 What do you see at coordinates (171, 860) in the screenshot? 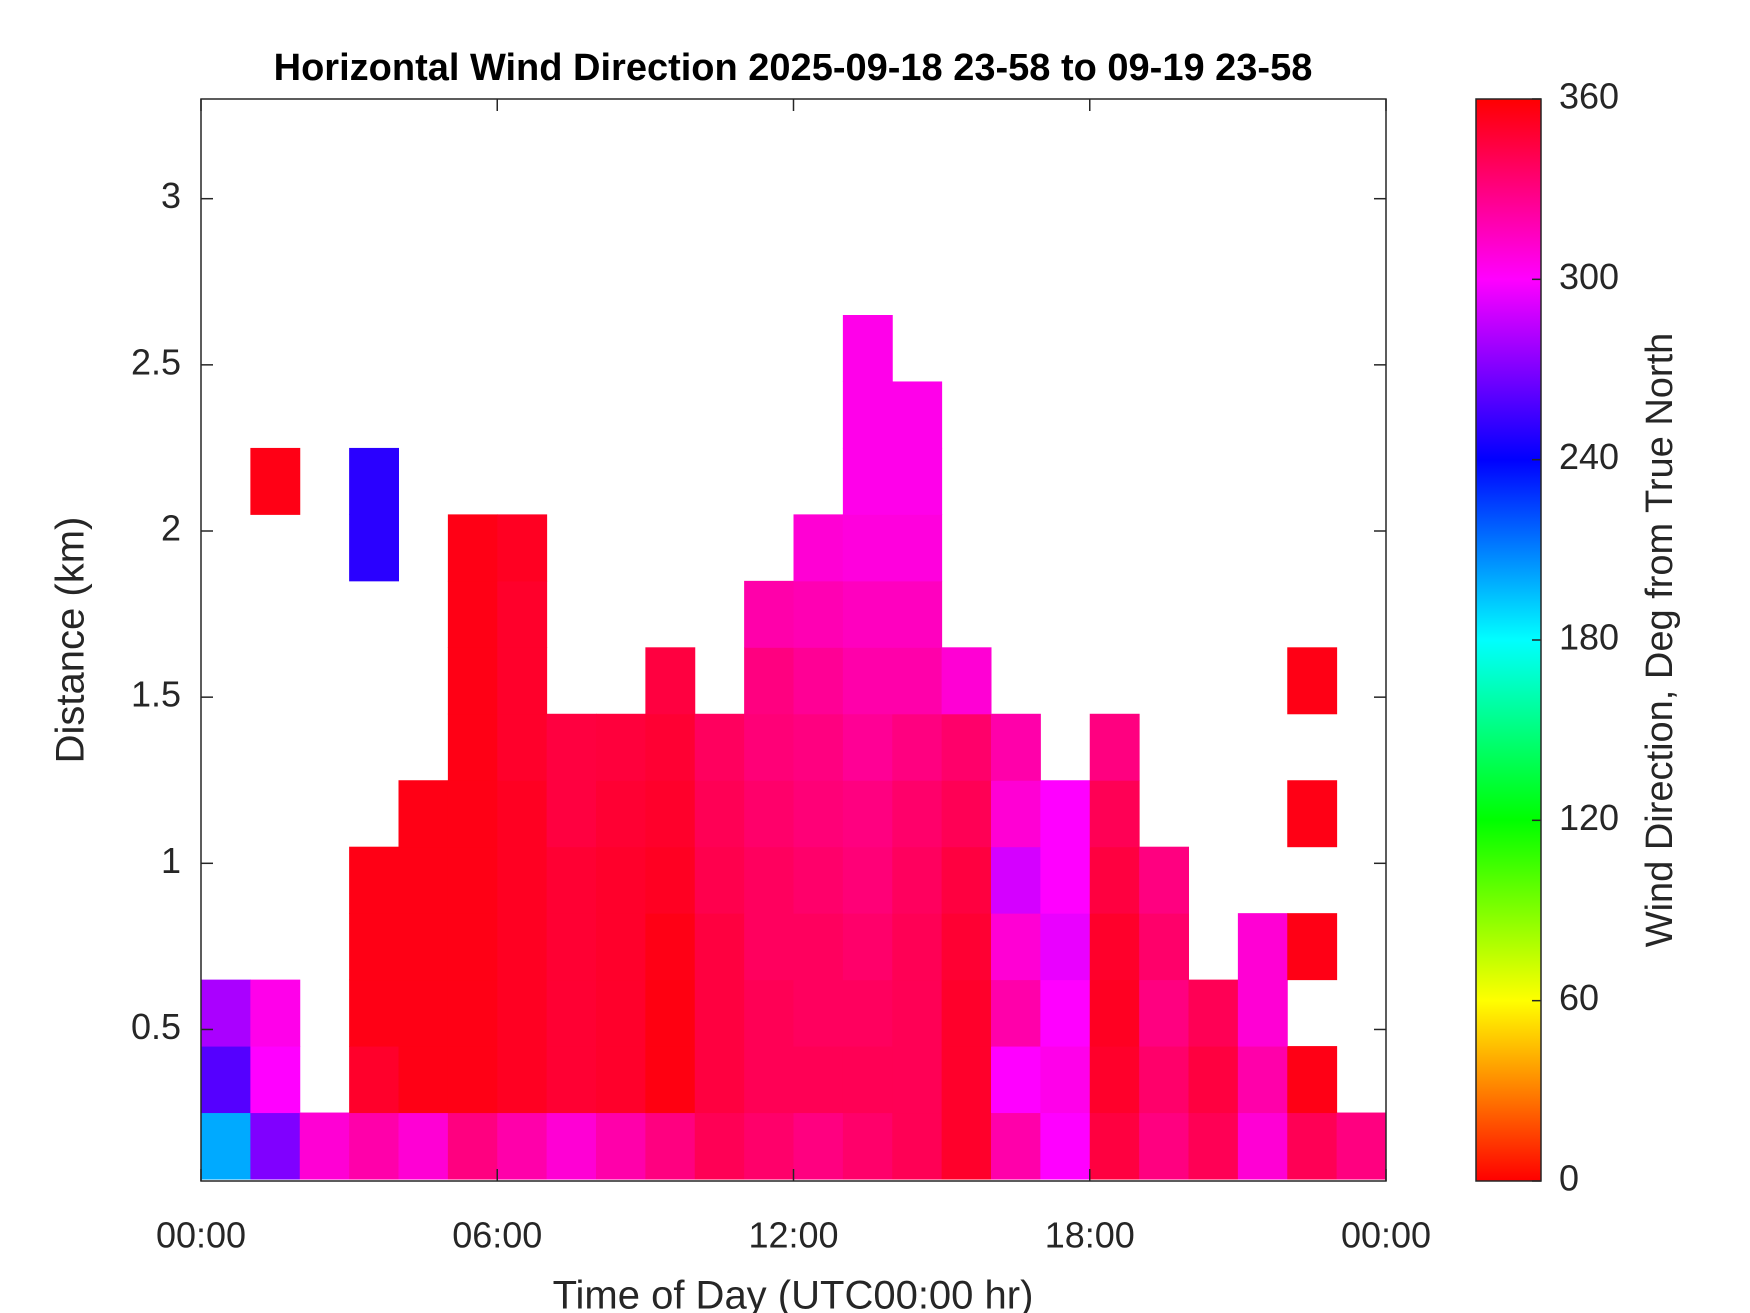
I see `y-tick-label: 1` at bounding box center [171, 860].